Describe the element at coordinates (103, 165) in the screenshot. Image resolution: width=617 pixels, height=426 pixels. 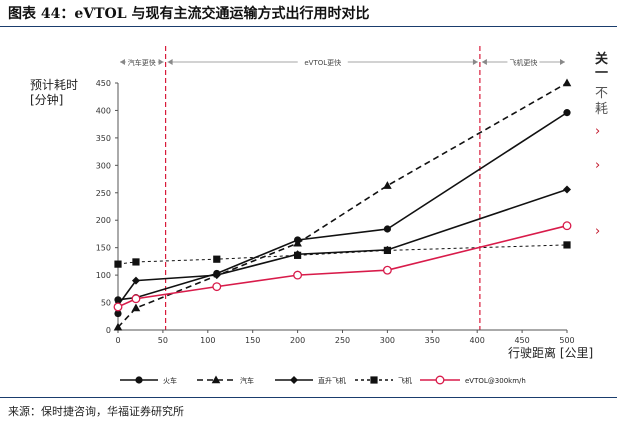
I see `y-tick-label: 300` at that location.